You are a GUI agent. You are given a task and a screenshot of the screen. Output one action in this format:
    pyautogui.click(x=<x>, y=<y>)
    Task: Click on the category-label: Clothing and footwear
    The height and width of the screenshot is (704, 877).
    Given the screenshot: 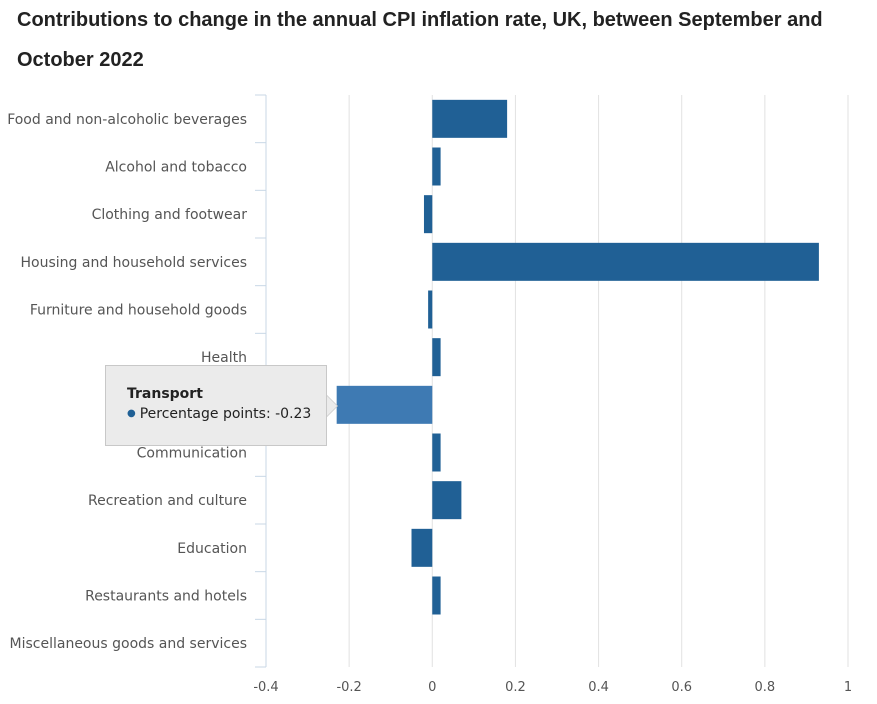 What is the action you would take?
    pyautogui.click(x=170, y=215)
    